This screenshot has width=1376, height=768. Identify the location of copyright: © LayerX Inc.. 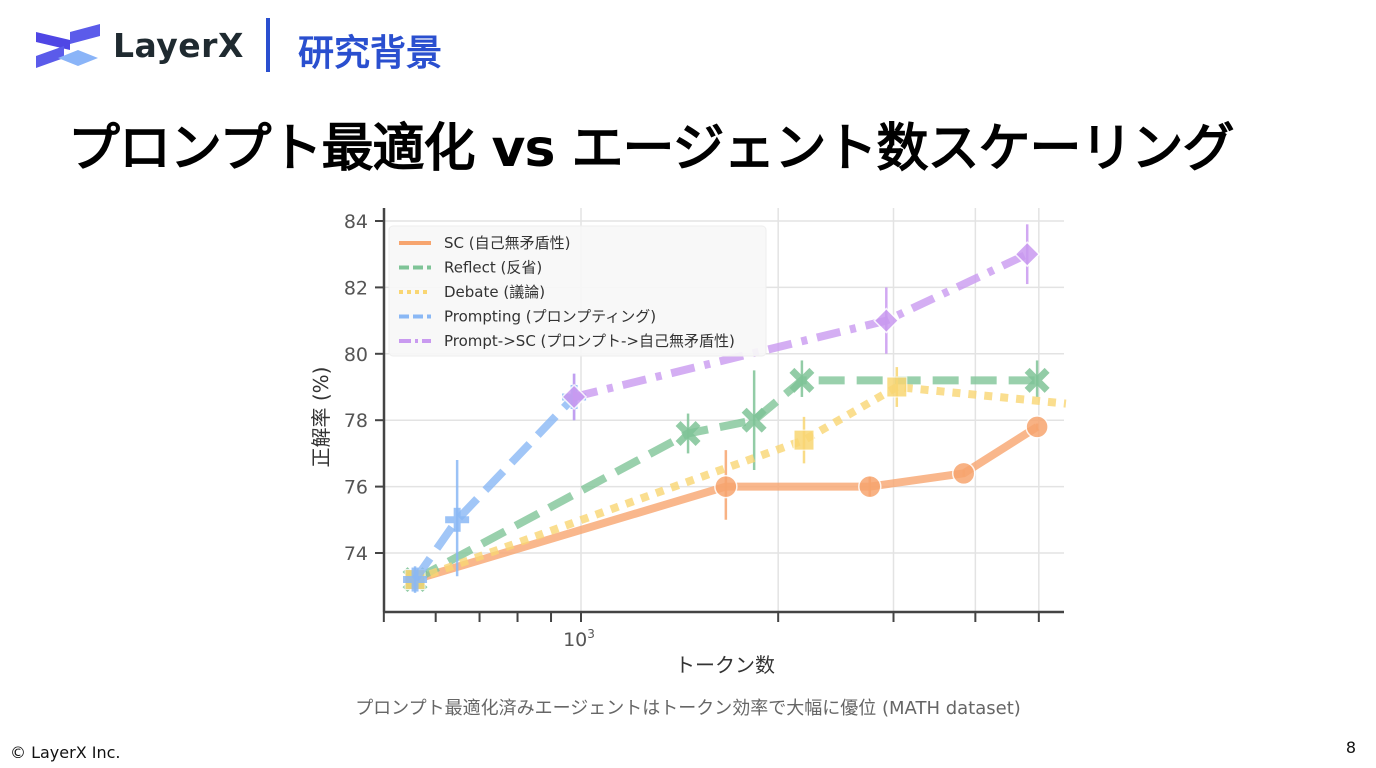
(65, 752).